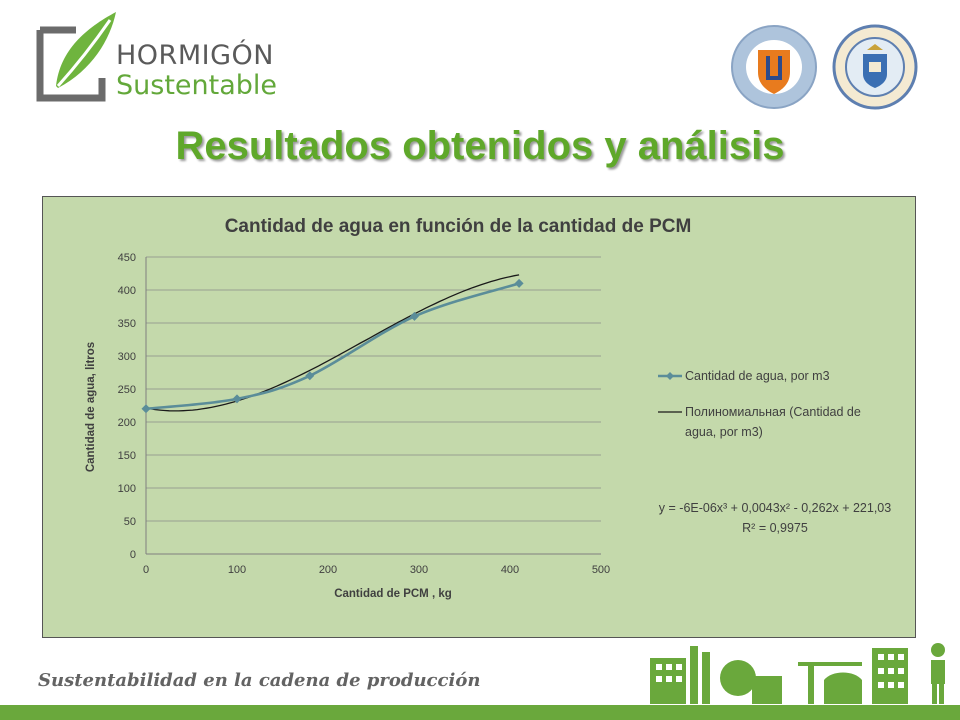 The width and height of the screenshot is (960, 720). What do you see at coordinates (127, 324) in the screenshot?
I see `y-tick-label: 350` at bounding box center [127, 324].